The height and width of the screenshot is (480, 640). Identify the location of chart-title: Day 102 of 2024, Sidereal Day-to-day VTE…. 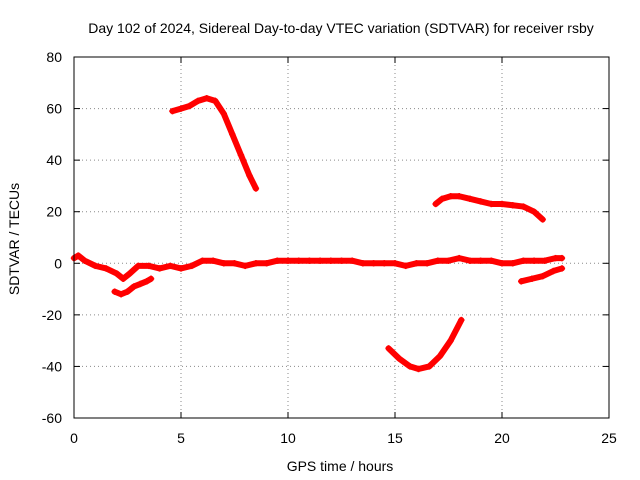
(341, 28).